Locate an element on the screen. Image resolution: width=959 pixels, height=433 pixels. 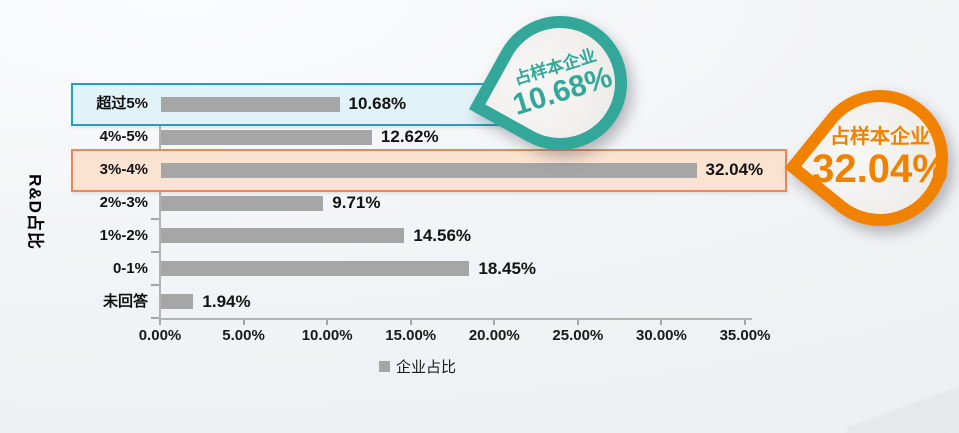
x-tick-label: 10.00% is located at coordinates (327, 335).